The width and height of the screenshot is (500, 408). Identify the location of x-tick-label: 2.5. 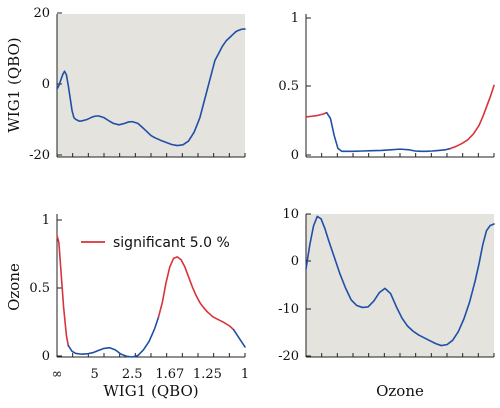
(132, 374).